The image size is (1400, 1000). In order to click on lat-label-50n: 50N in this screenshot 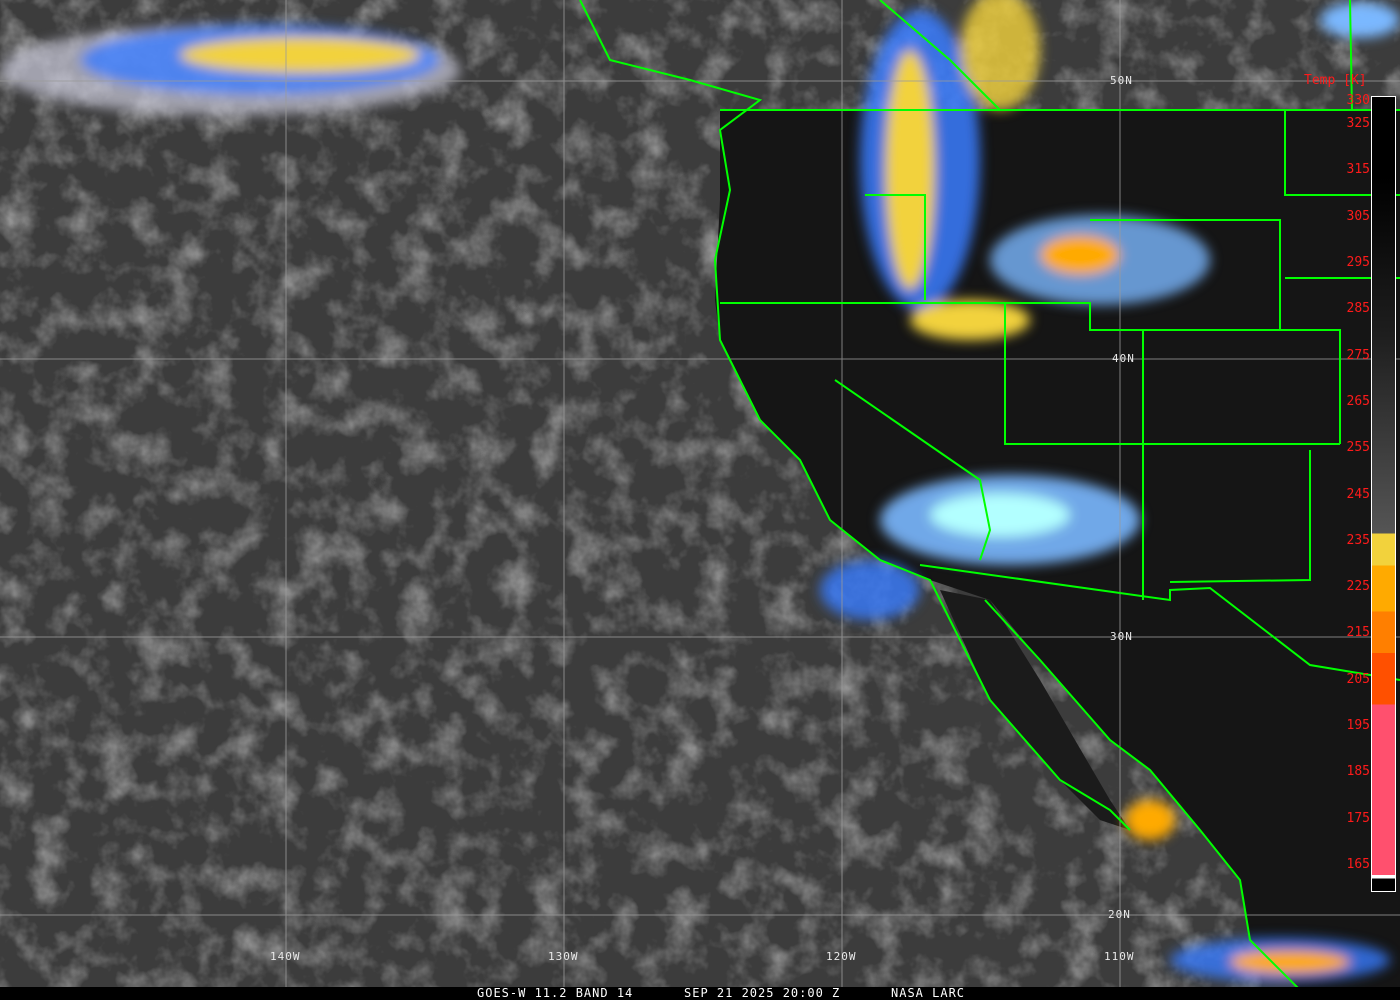, I will do `click(1121, 80)`.